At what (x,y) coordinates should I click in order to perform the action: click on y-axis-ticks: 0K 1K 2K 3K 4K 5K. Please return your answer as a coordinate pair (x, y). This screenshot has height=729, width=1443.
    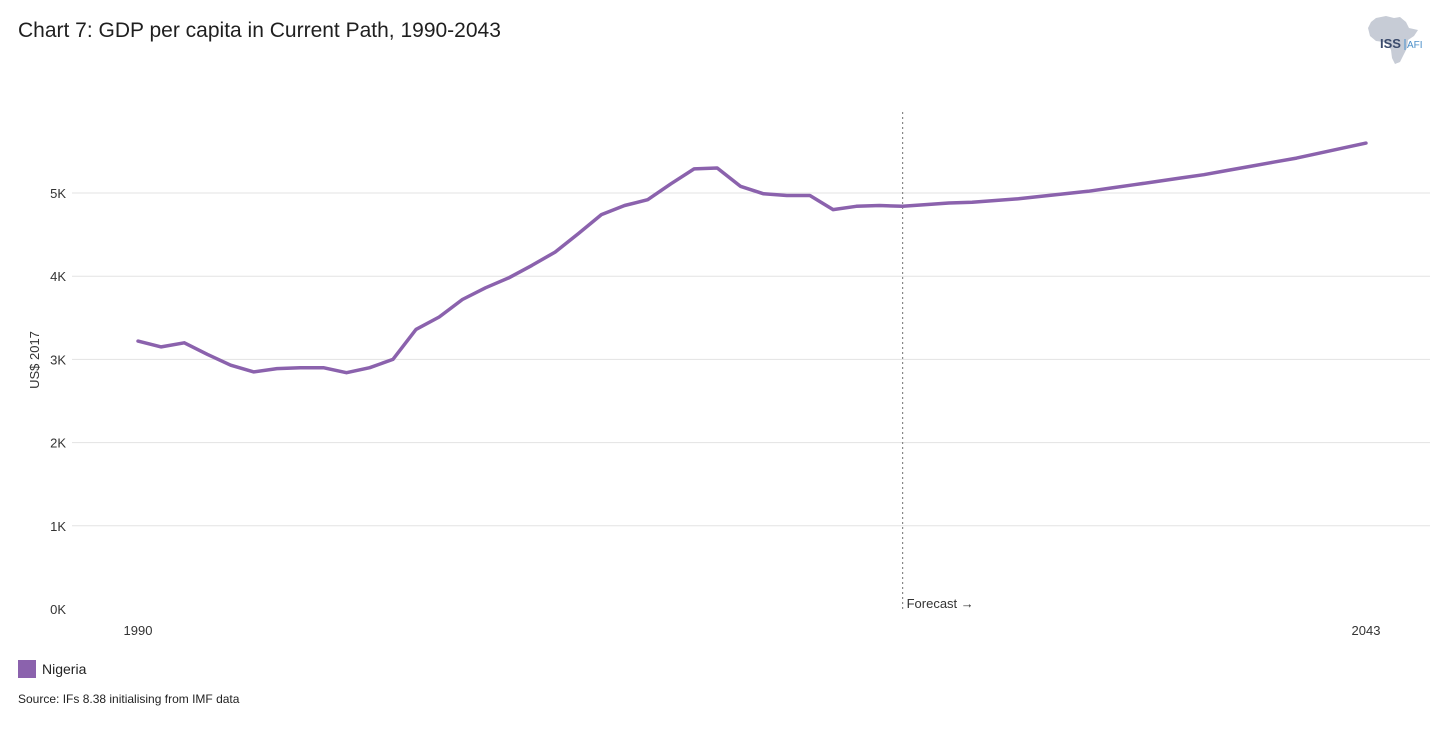
    Looking at the image, I should click on (58, 401).